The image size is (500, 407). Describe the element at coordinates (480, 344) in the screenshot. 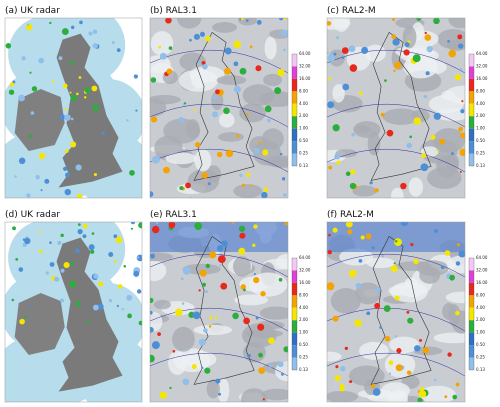

I see `colorbar-tick-label: 0.50` at that location.